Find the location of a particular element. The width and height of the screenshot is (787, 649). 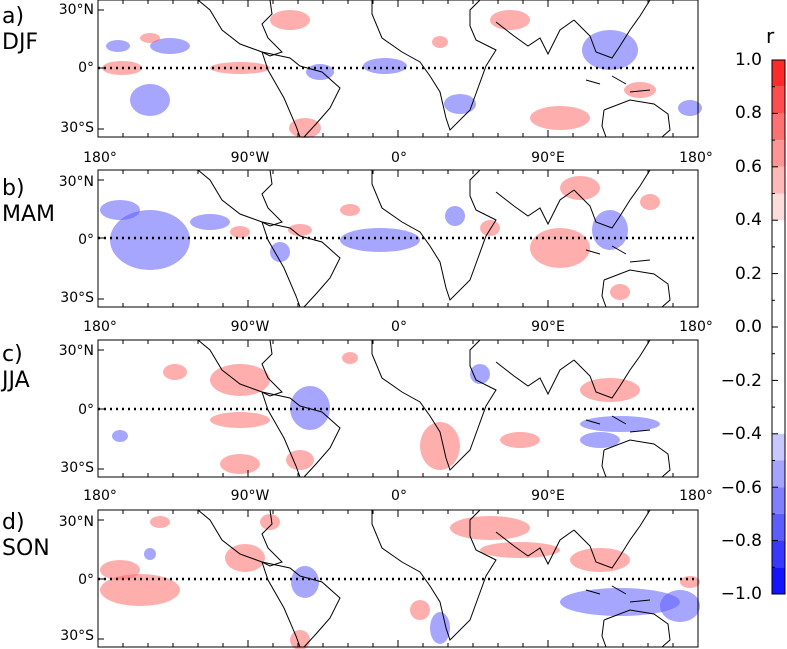

panel-d-letter: d) is located at coordinates (13, 522).